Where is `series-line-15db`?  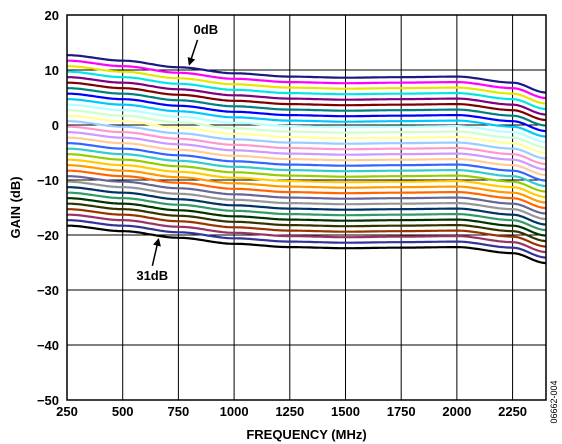 series-line-15db is located at coordinates (306, 156).